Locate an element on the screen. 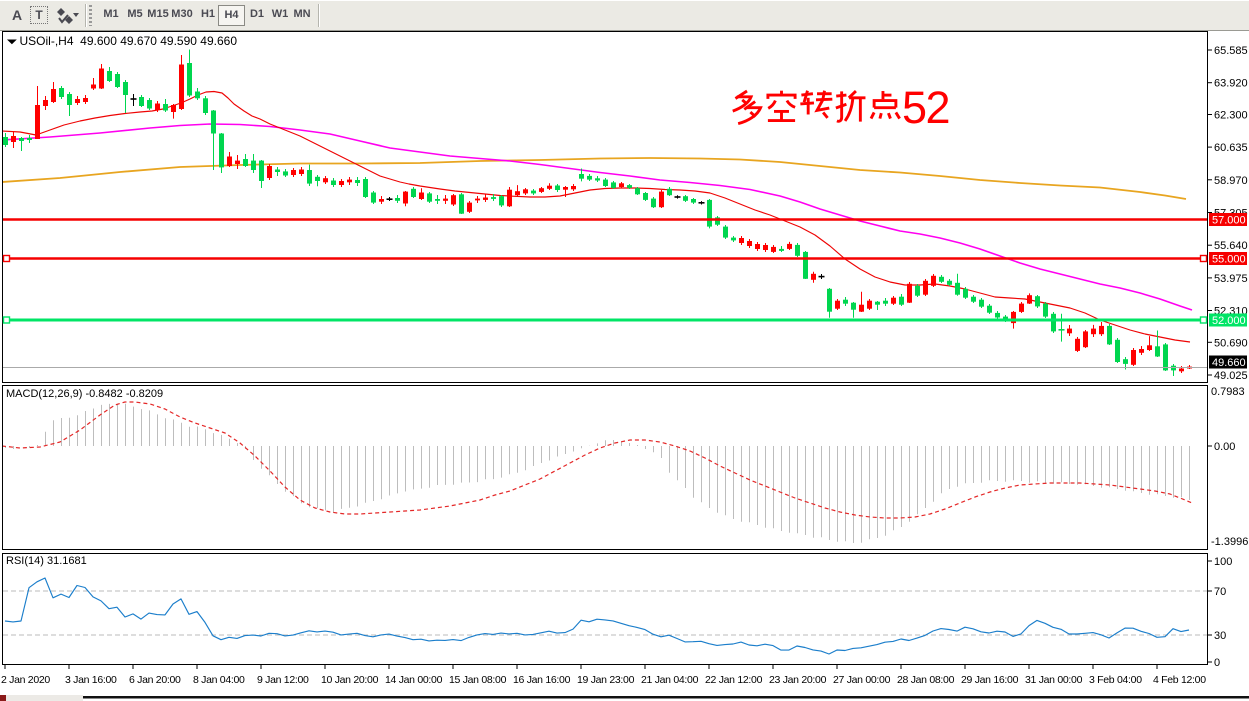 This screenshot has height=701, width=1249. svg-text: 55.000 is located at coordinates (1229, 260).